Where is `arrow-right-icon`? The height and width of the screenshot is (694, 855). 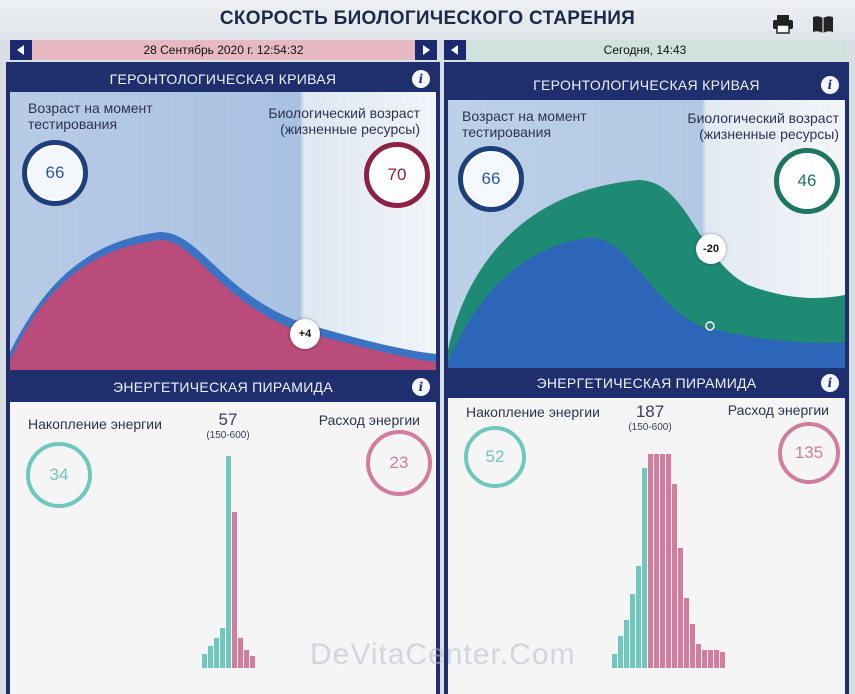 arrow-right-icon is located at coordinates (426, 50).